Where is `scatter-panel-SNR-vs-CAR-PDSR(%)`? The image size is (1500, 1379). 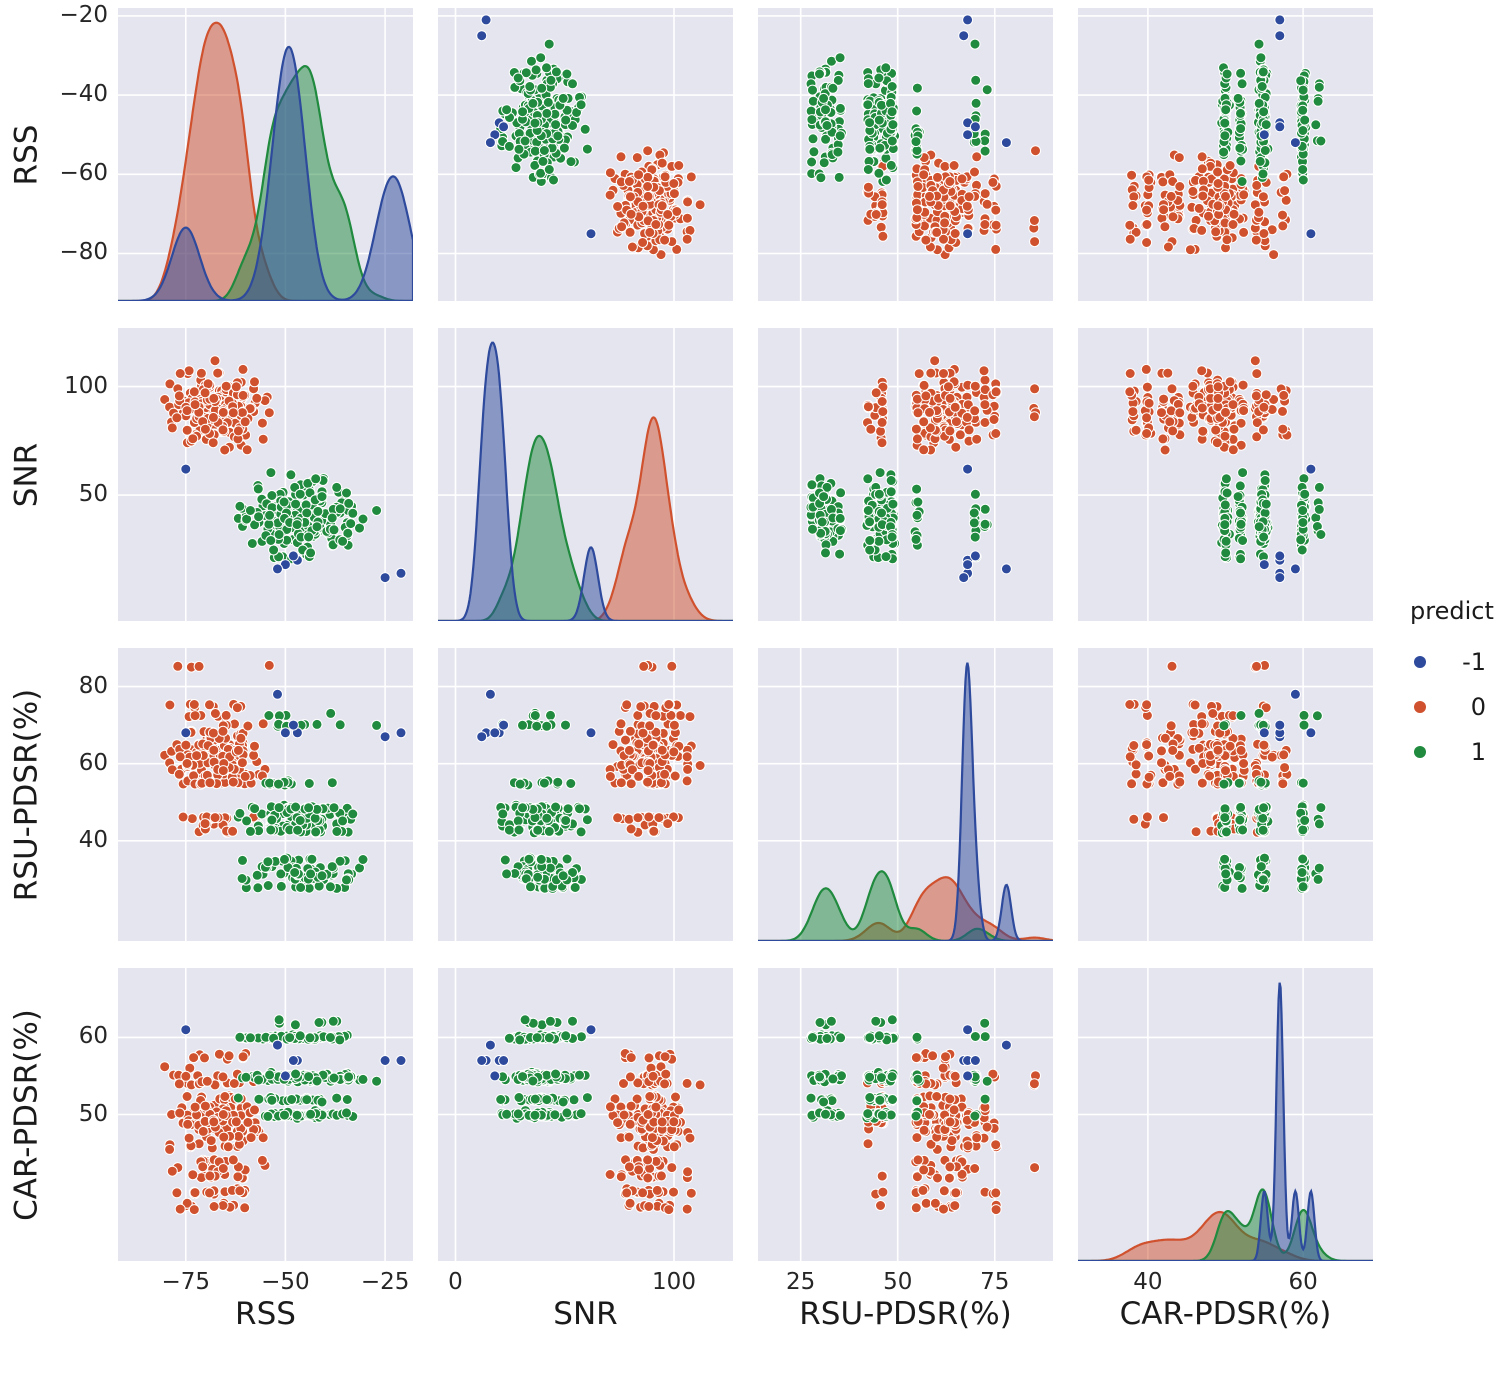 scatter-panel-SNR-vs-CAR-PDSR(%) is located at coordinates (1225, 474).